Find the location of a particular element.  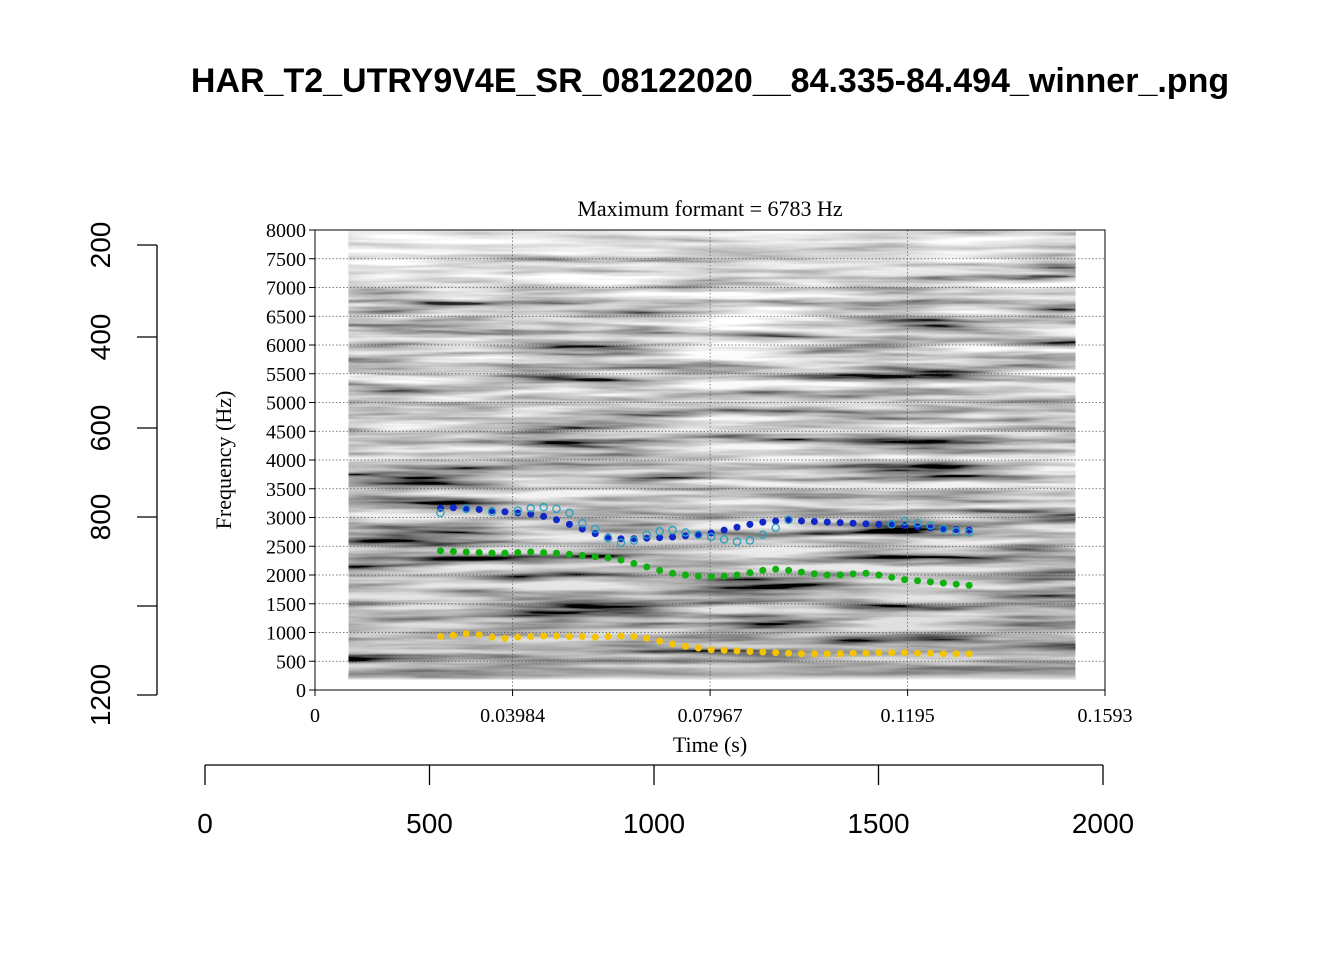

y-tick-label: 2500 is located at coordinates (286, 547).